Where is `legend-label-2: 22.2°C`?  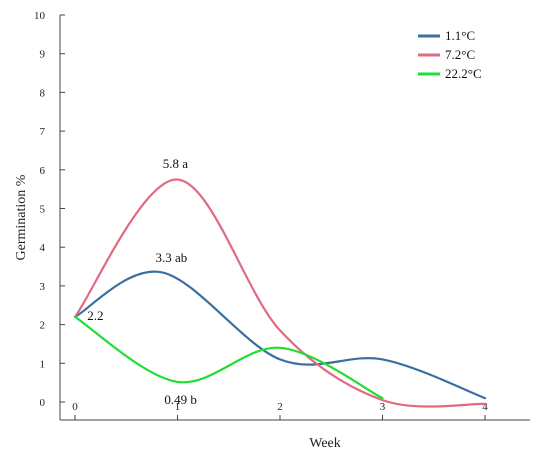 legend-label-2: 22.2°C is located at coordinates (463, 73).